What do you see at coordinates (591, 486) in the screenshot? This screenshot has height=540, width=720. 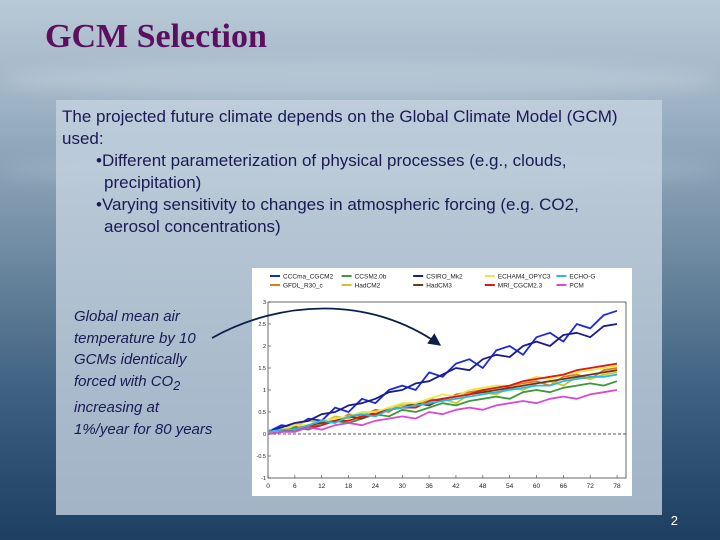 I see `x-tick-label: 72` at bounding box center [591, 486].